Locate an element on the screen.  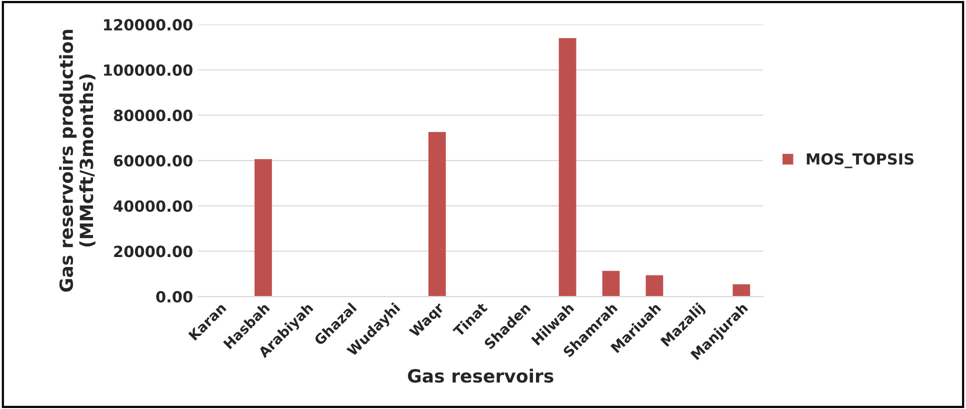
y-axis-title: Gas reservoirs production (MMcft/3months) is located at coordinates (77, 161).